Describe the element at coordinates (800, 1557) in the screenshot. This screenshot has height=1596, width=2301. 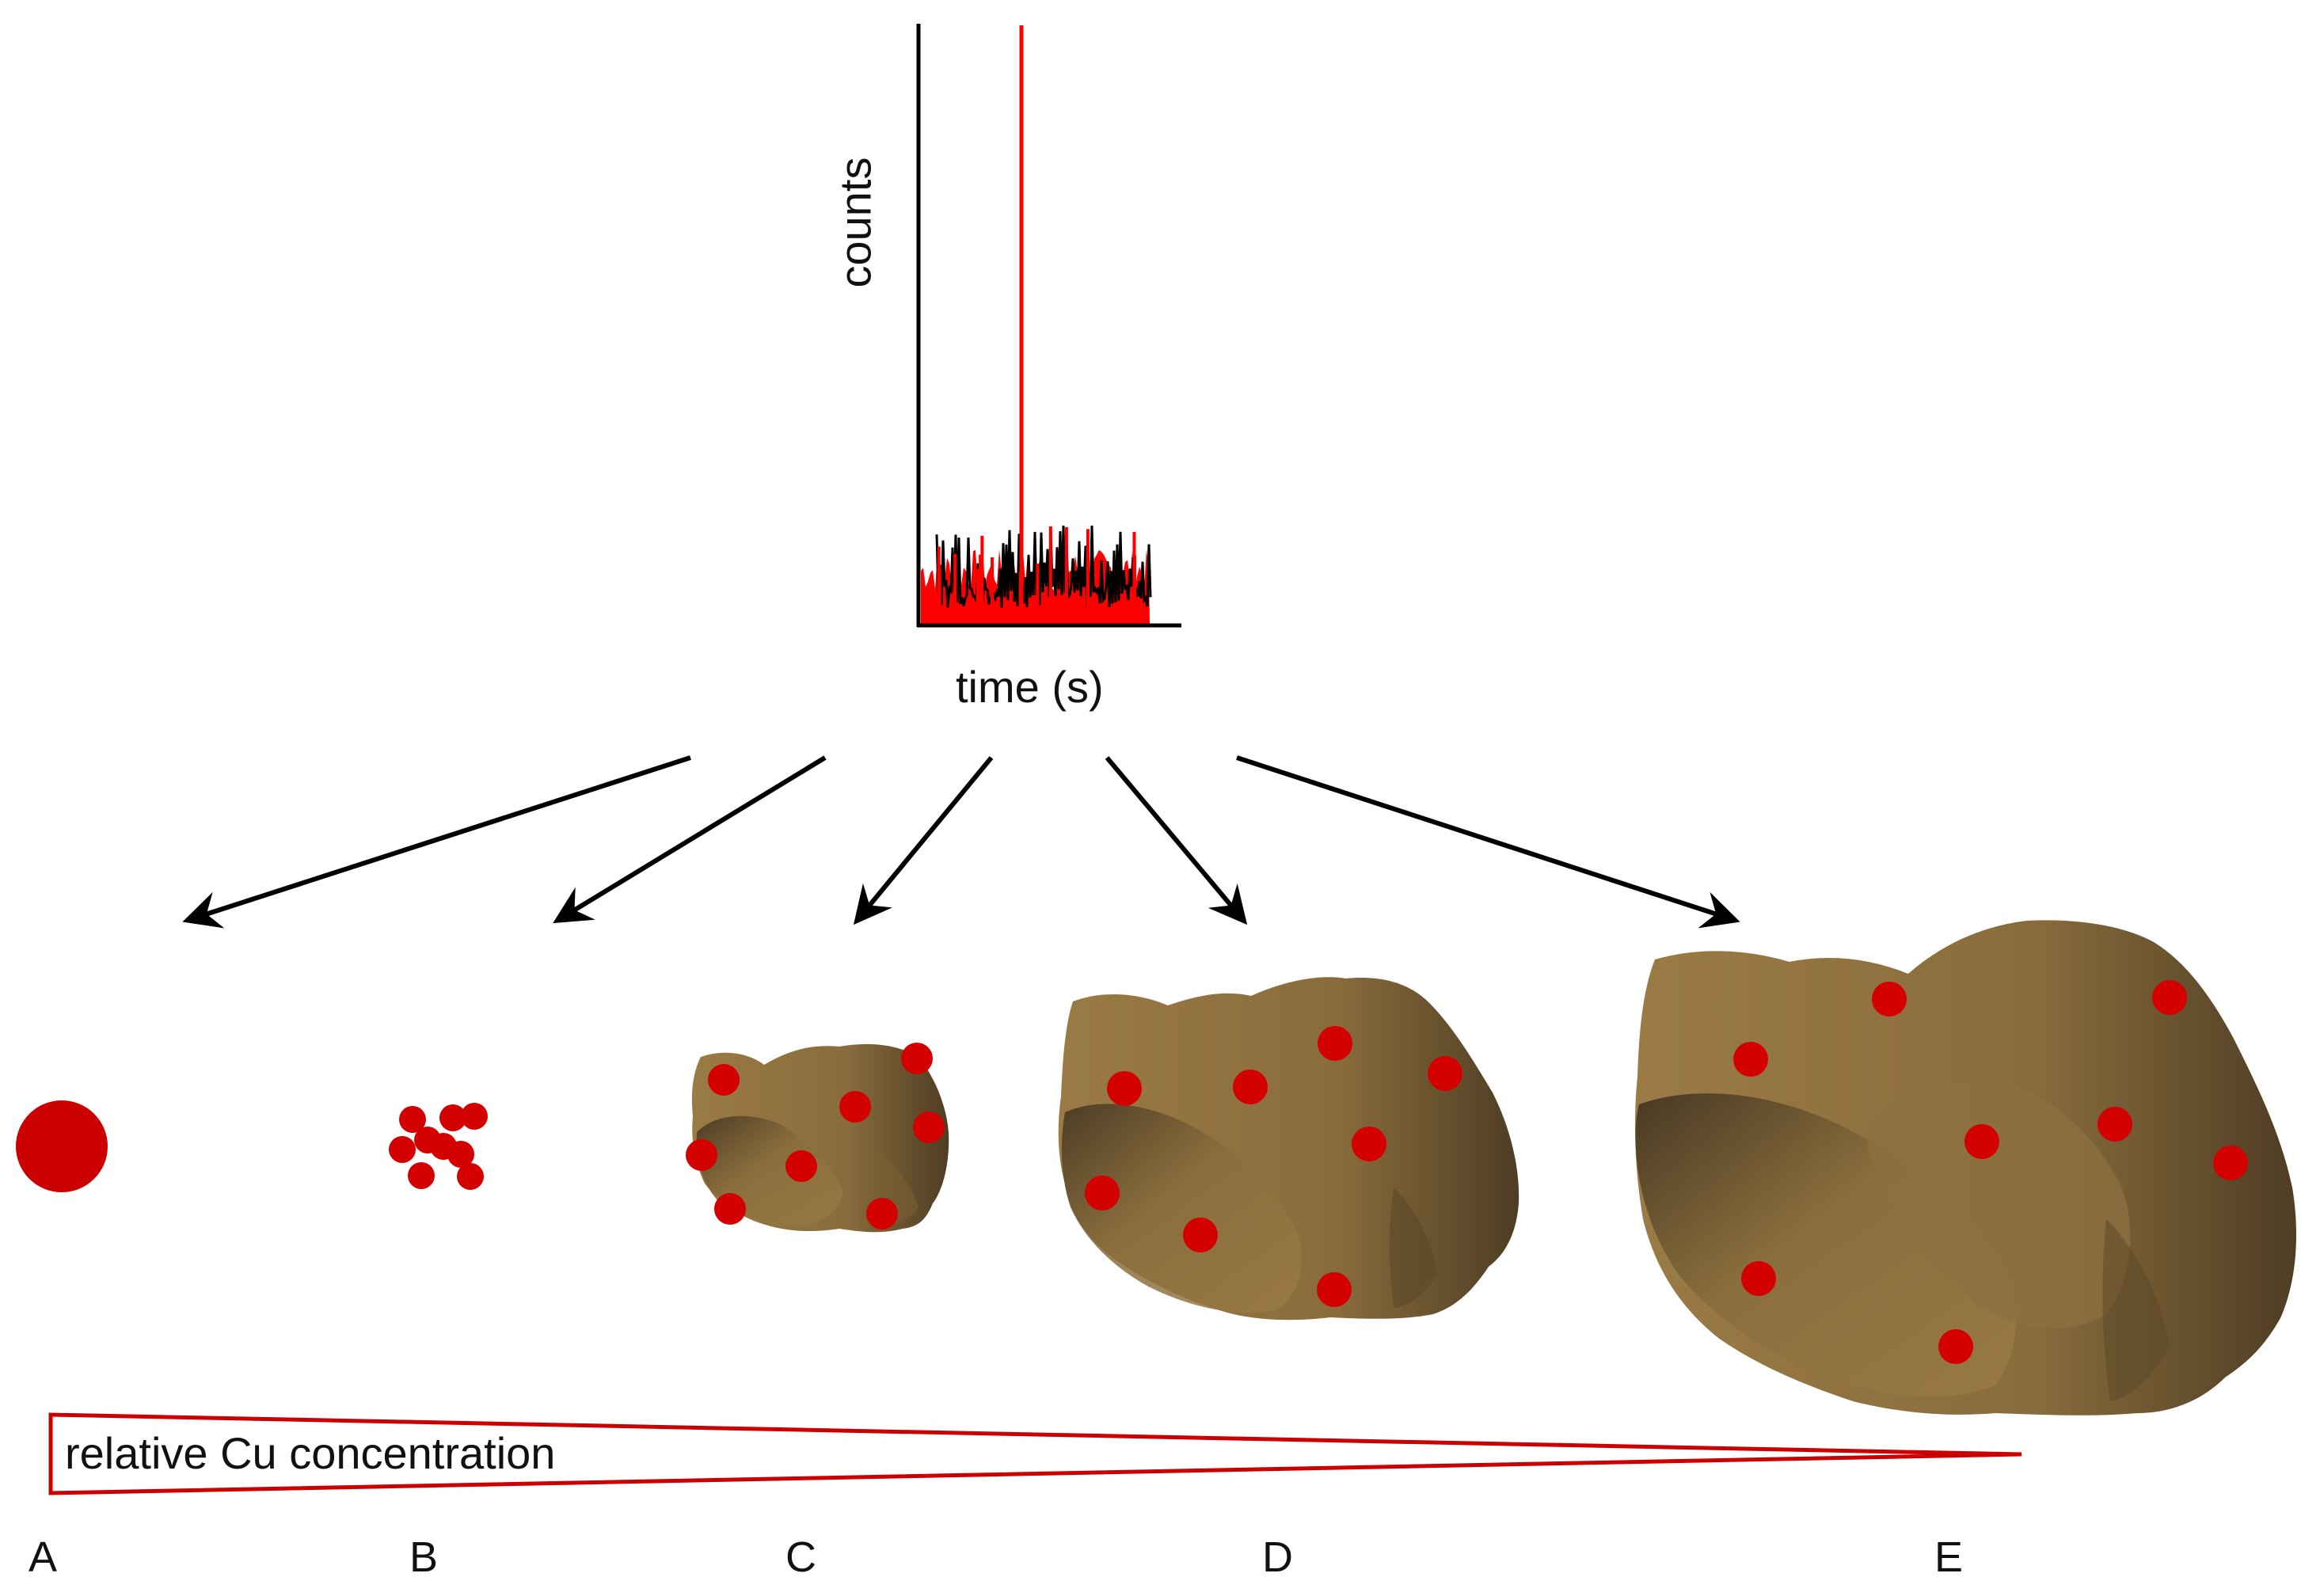
I see `panel-label-C: C` at that location.